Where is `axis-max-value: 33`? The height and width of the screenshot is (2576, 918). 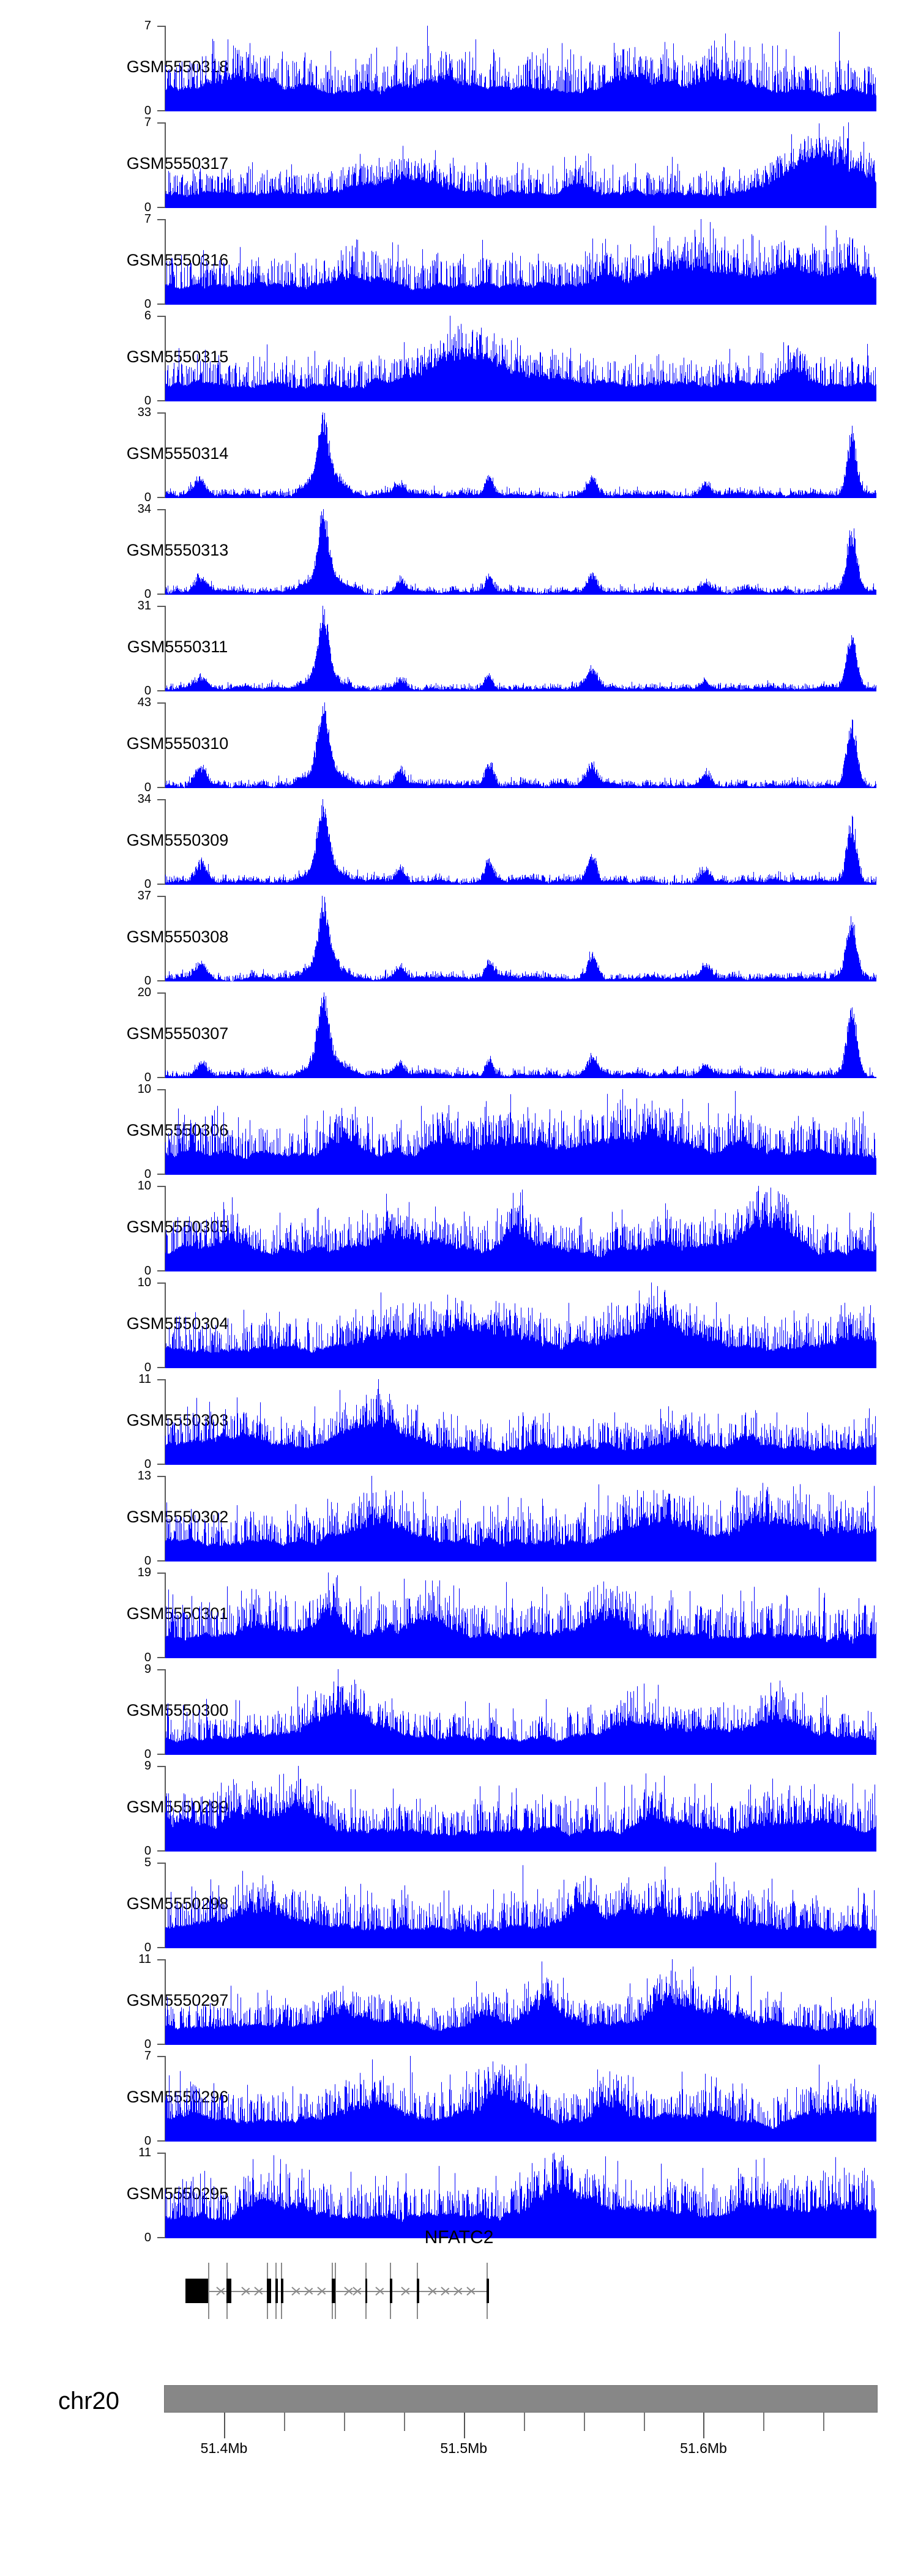 axis-max-value: 33 is located at coordinates (144, 413).